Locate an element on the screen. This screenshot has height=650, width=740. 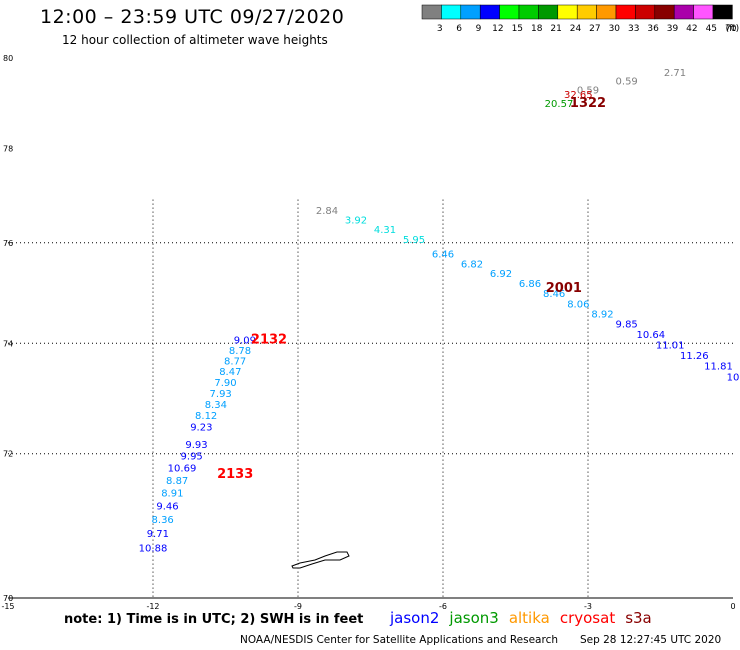
wave-height-label: 3.92 is located at coordinates (356, 220).